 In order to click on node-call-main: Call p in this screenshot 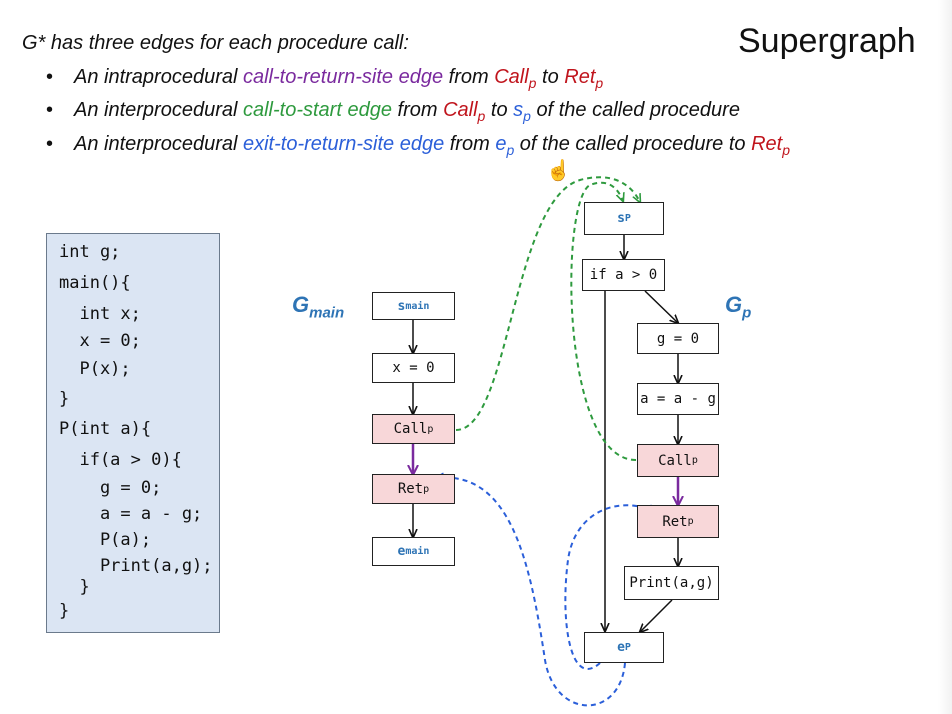, I will do `click(413, 429)`.